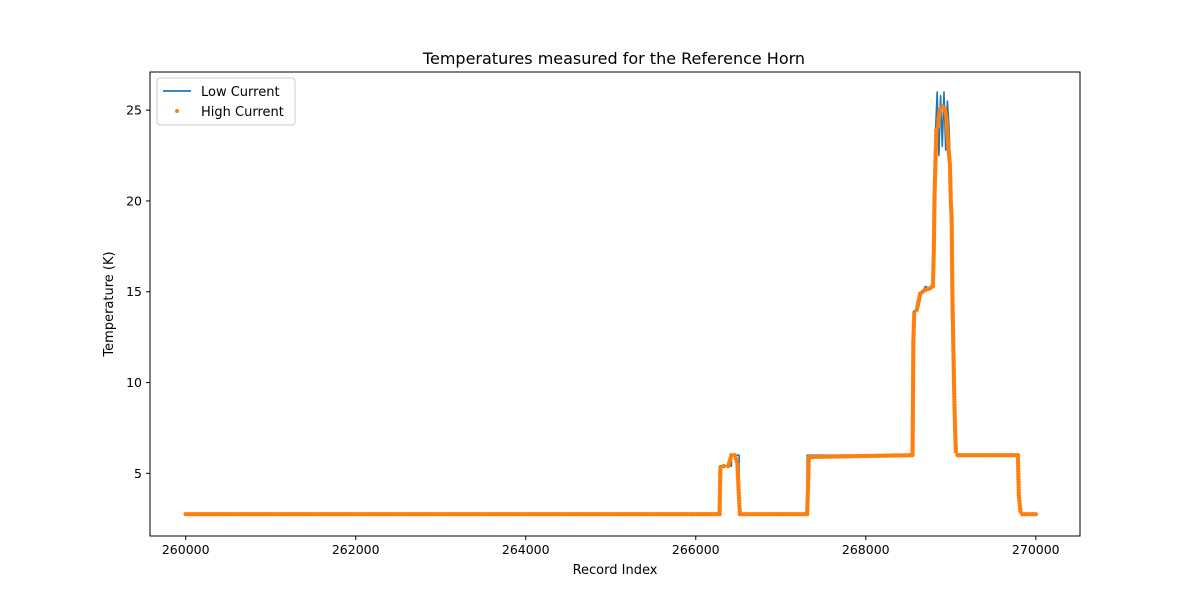  Describe the element at coordinates (356, 549) in the screenshot. I see `x-tick-label: 262000` at that location.